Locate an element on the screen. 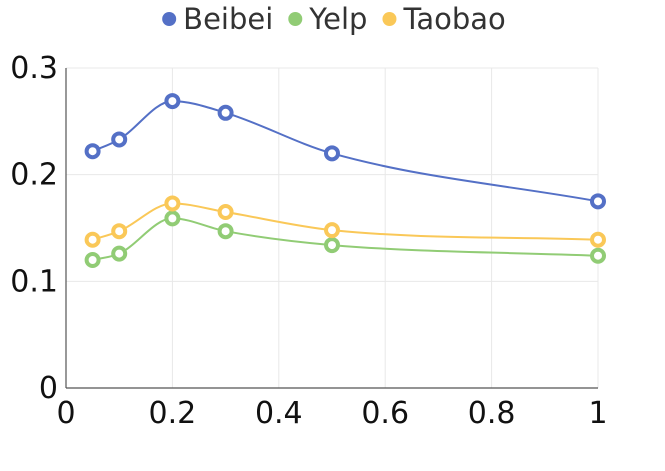 The height and width of the screenshot is (471, 665). legend-item-taobao: Taobao is located at coordinates (444, 19).